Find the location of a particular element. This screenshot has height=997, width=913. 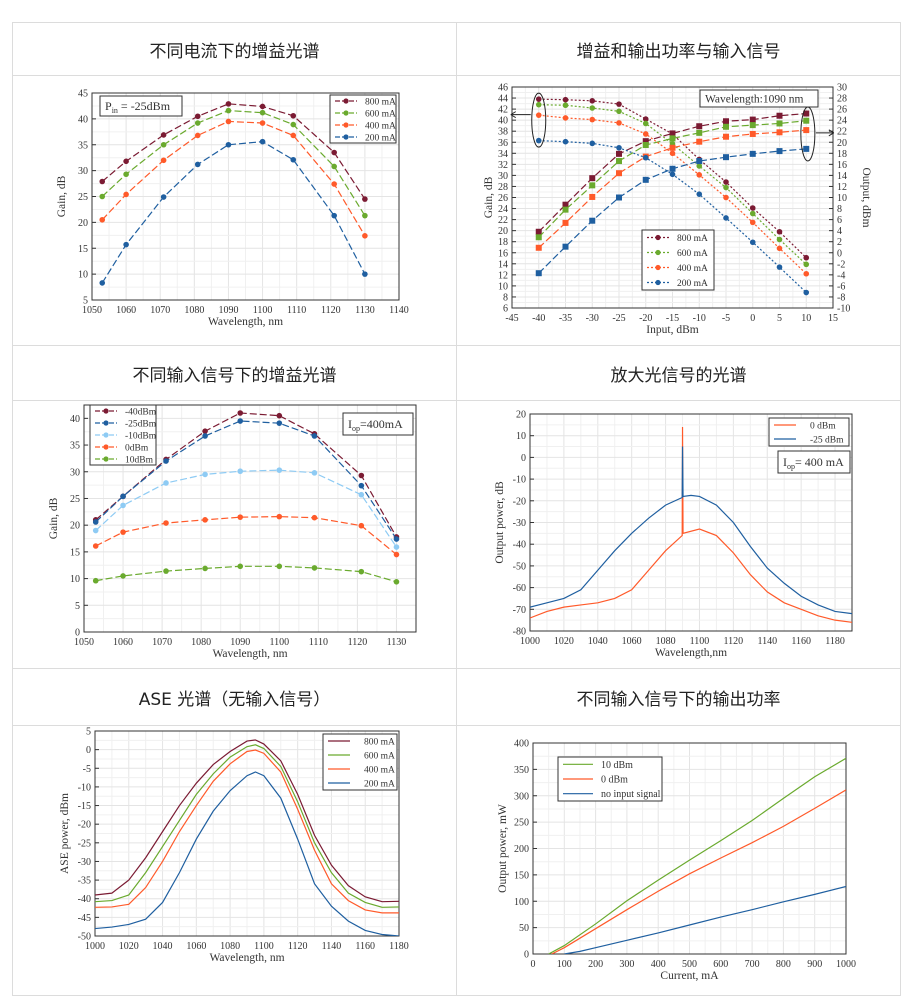

annotation-text: Iop=400mA is located at coordinates (375, 425).